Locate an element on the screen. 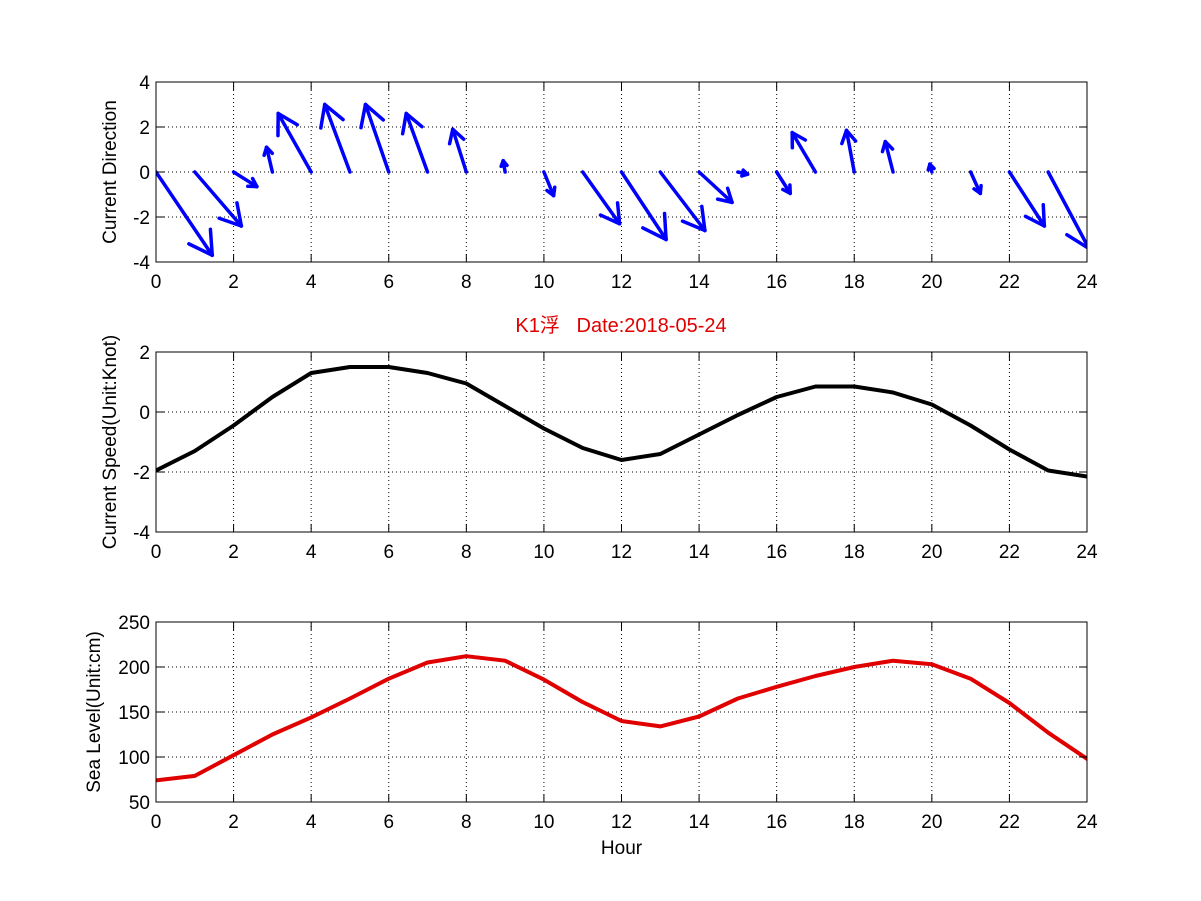 Image resolution: width=1201 pixels, height=901 pixels. y-axis-label: Current Speed(Unit:Knot) is located at coordinates (110, 442).